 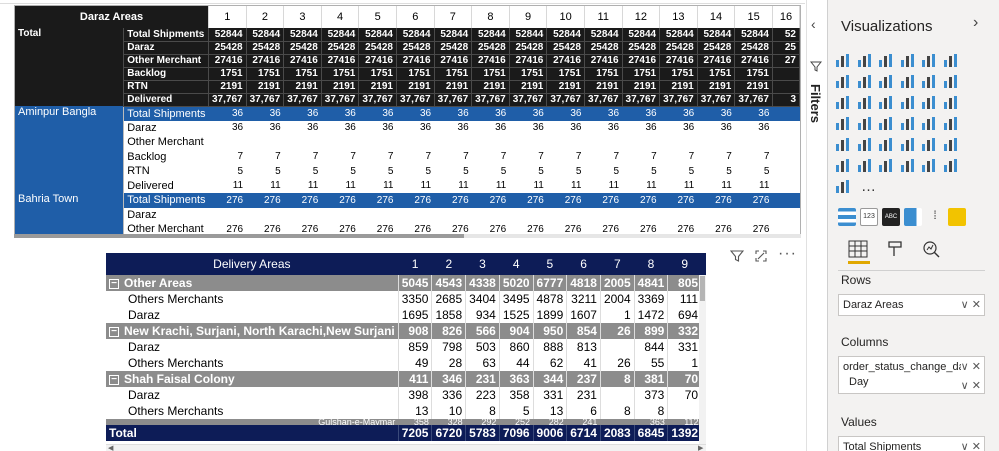 I want to click on matrix2-detail-cell: 10, so click(x=449, y=411).